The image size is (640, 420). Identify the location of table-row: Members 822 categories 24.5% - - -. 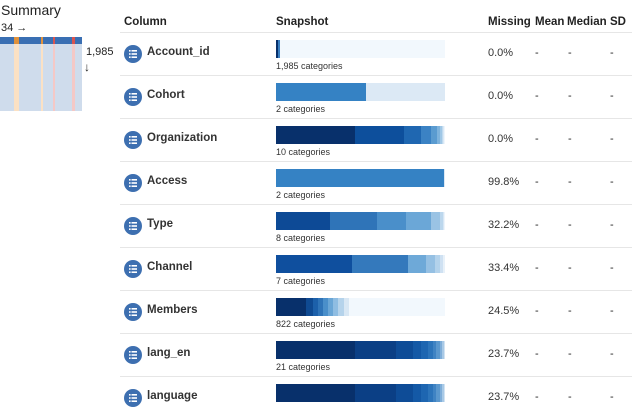
(376, 312).